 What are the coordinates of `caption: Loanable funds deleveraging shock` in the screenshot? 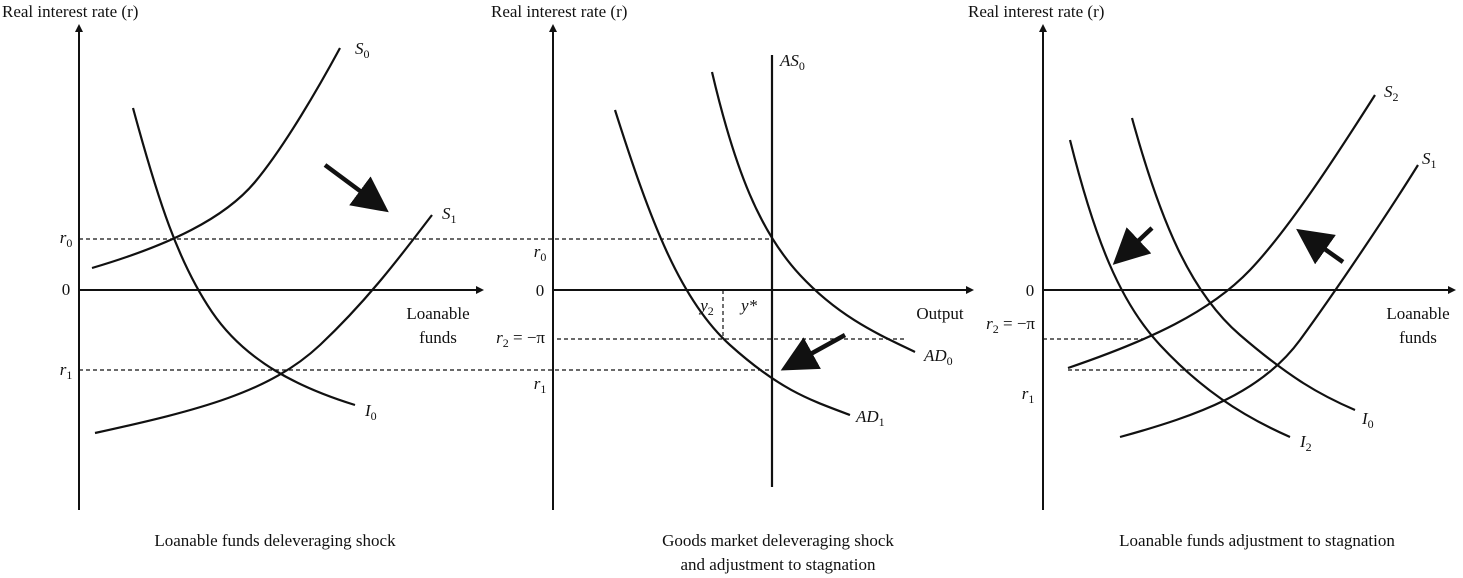 It's located at (275, 540).